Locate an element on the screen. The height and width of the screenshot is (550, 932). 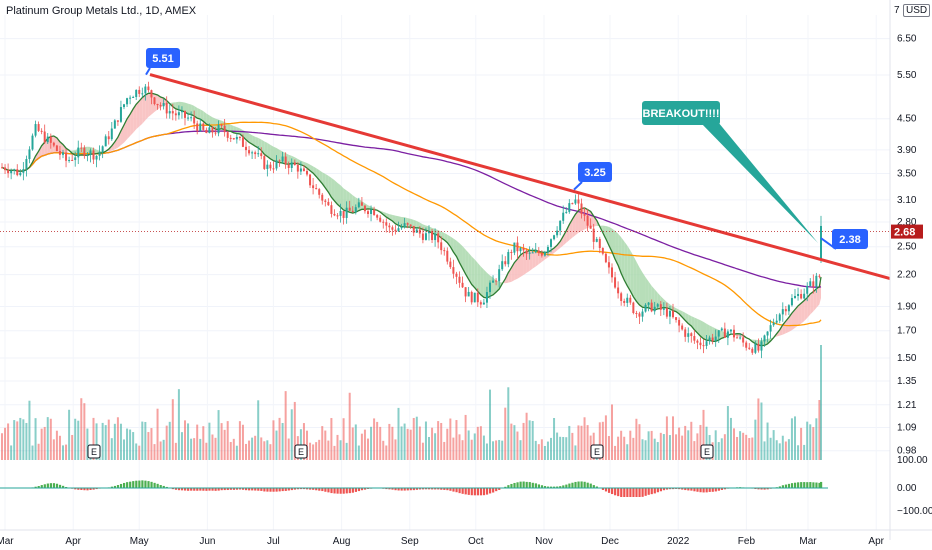
x-tick-label: Feb is located at coordinates (747, 541).